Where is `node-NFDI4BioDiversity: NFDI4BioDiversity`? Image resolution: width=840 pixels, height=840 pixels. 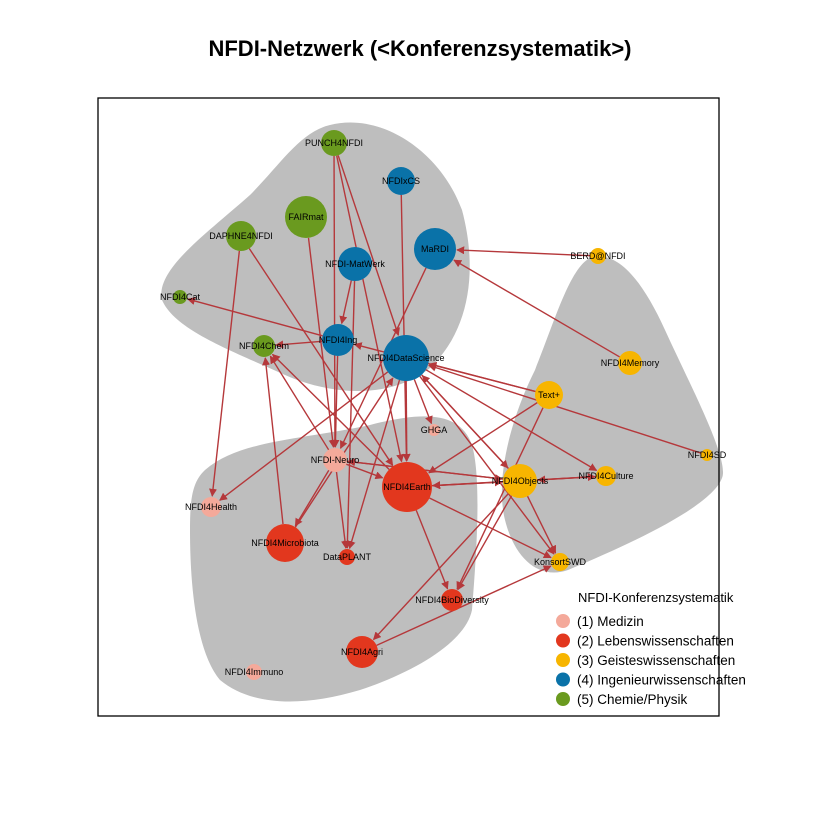
node-NFDI4BioDiversity: NFDI4BioDiversity is located at coordinates (452, 600).